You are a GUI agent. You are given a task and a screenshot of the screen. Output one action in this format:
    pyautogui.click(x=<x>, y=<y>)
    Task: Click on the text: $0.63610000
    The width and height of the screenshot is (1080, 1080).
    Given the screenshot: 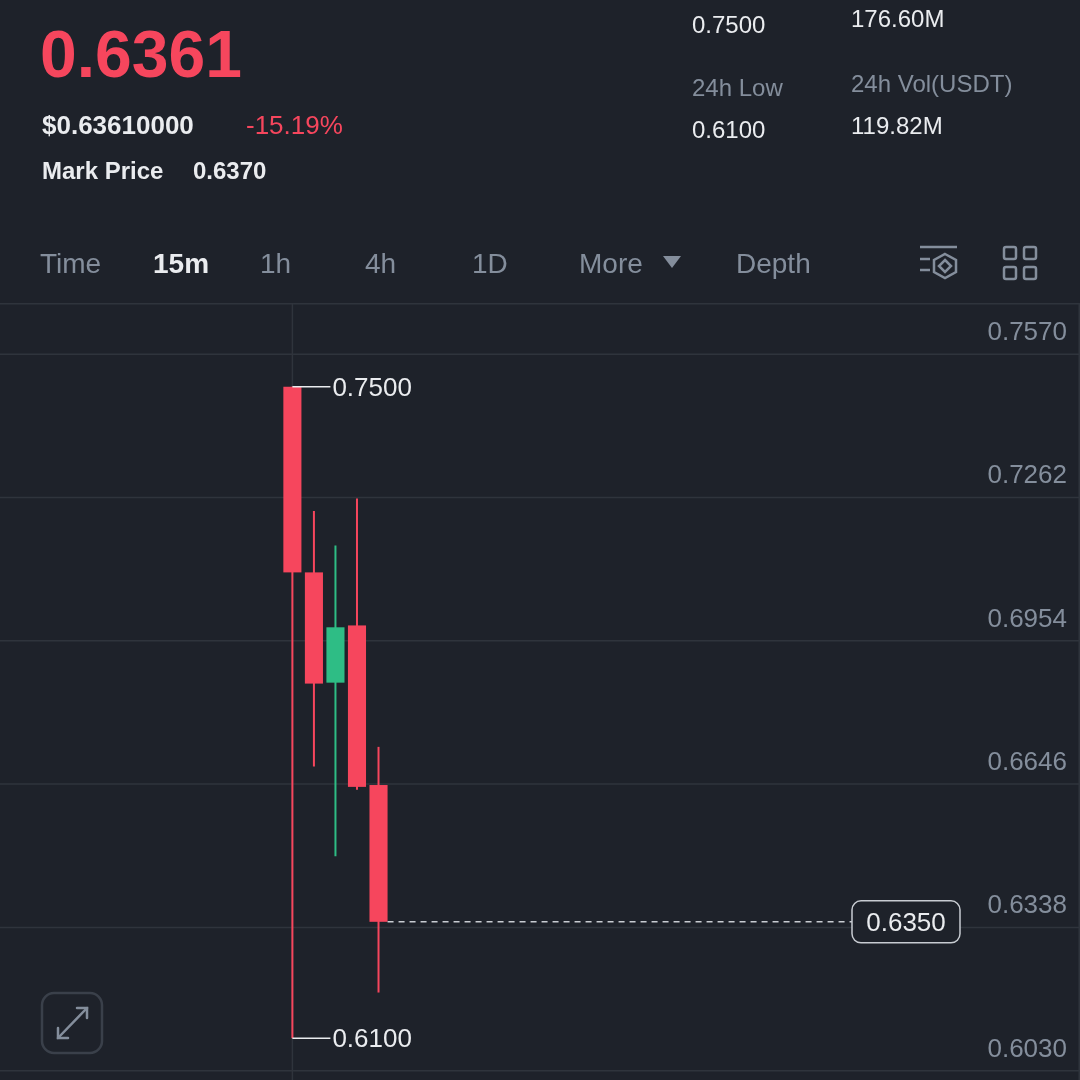 What is the action you would take?
    pyautogui.click(x=118, y=125)
    